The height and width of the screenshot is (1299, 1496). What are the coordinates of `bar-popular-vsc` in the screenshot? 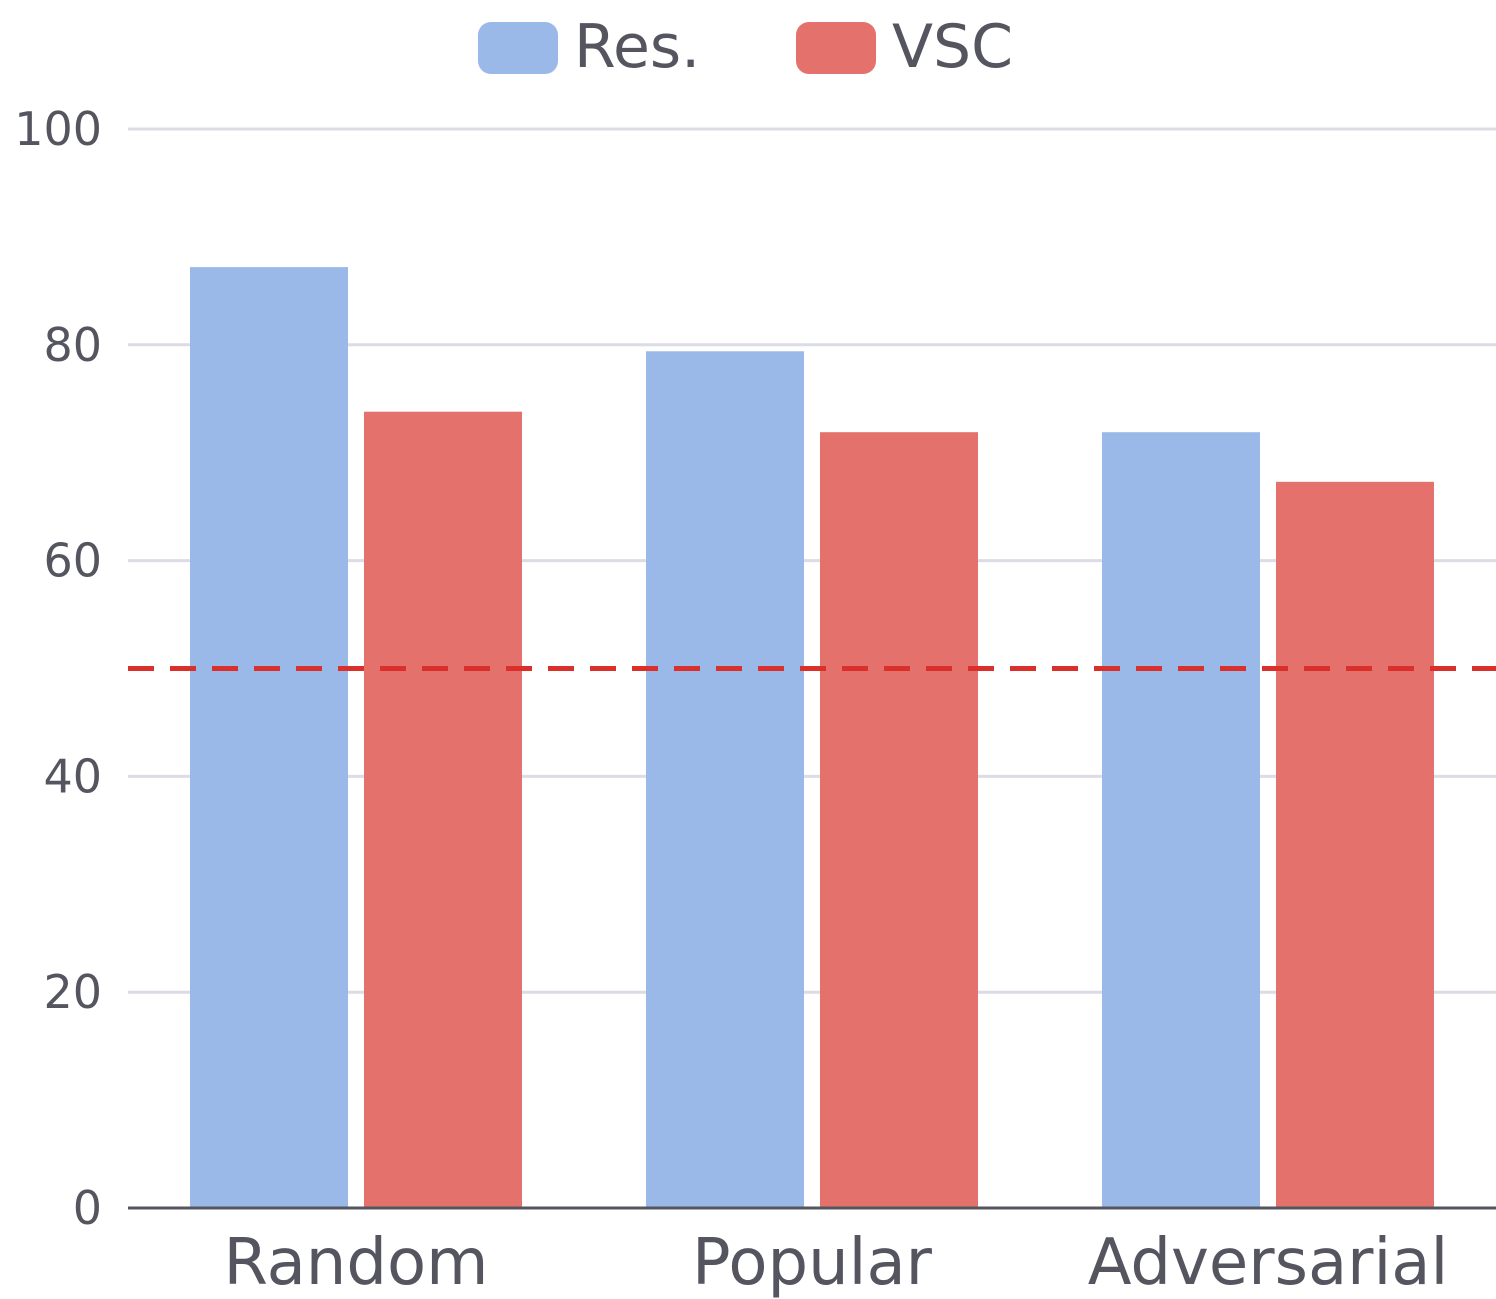 It's located at (899, 820).